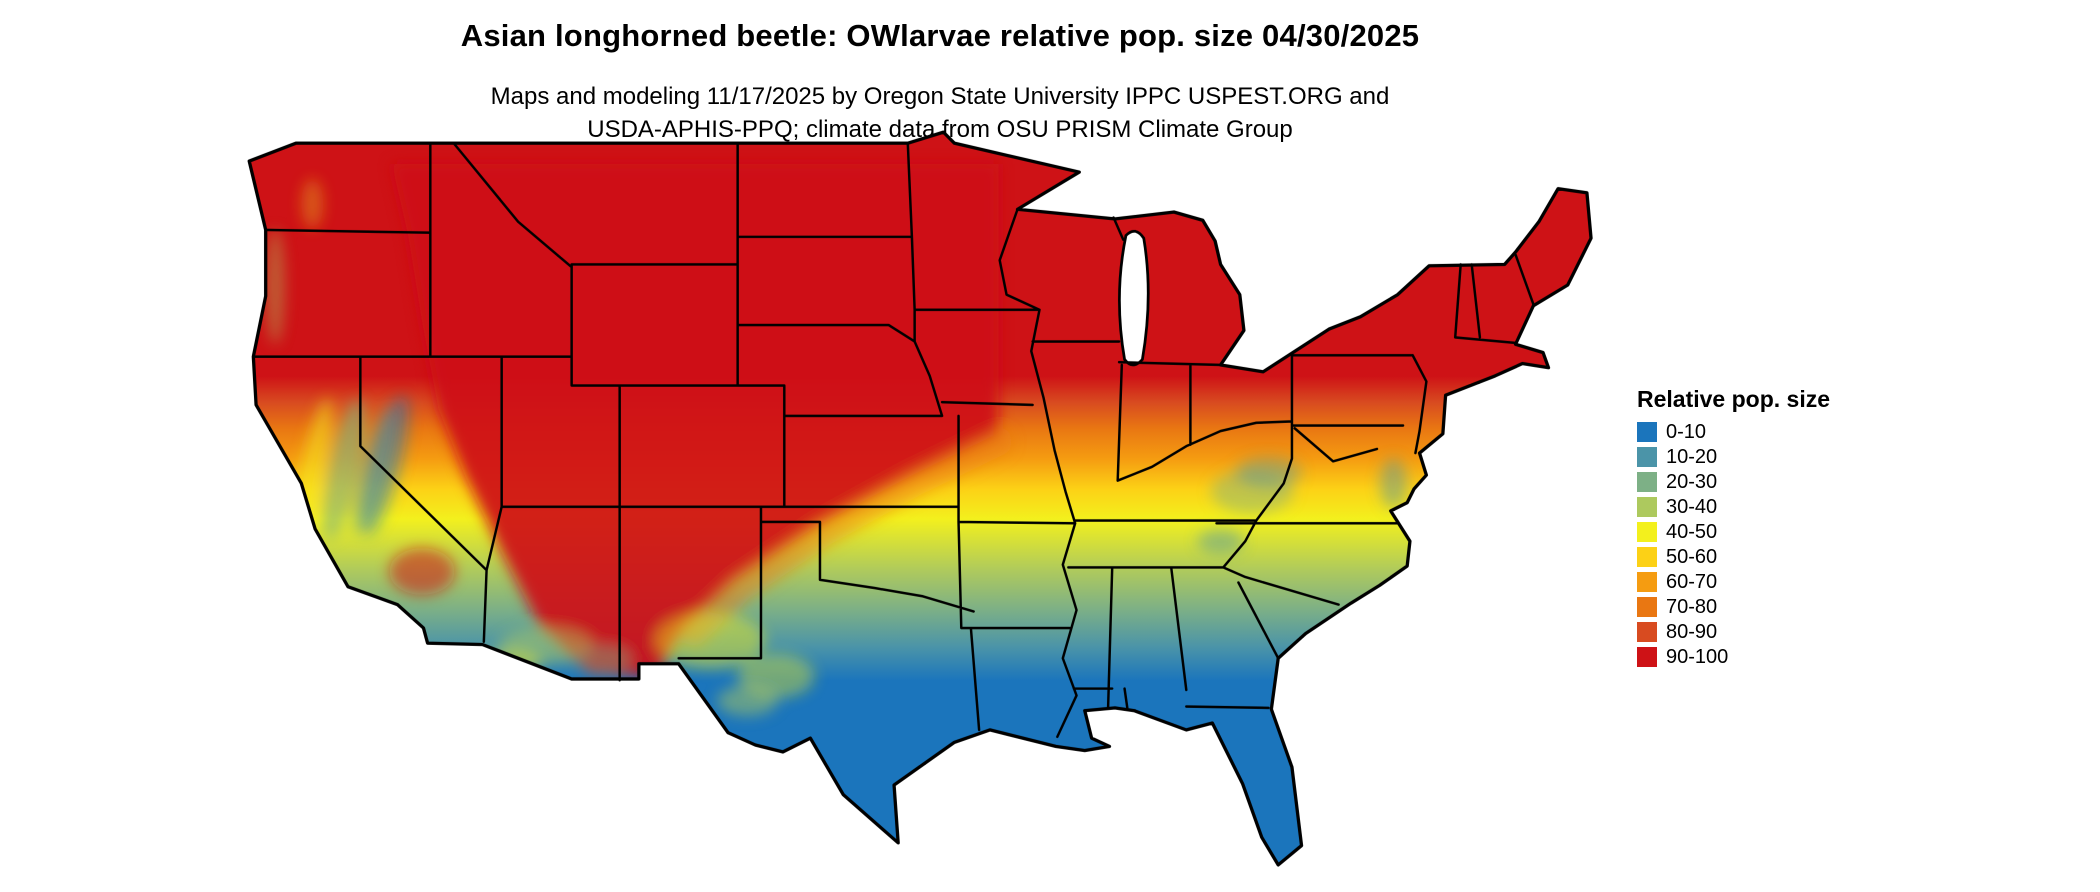  Describe the element at coordinates (422, 571) in the screenshot. I see `socal-detail` at that location.